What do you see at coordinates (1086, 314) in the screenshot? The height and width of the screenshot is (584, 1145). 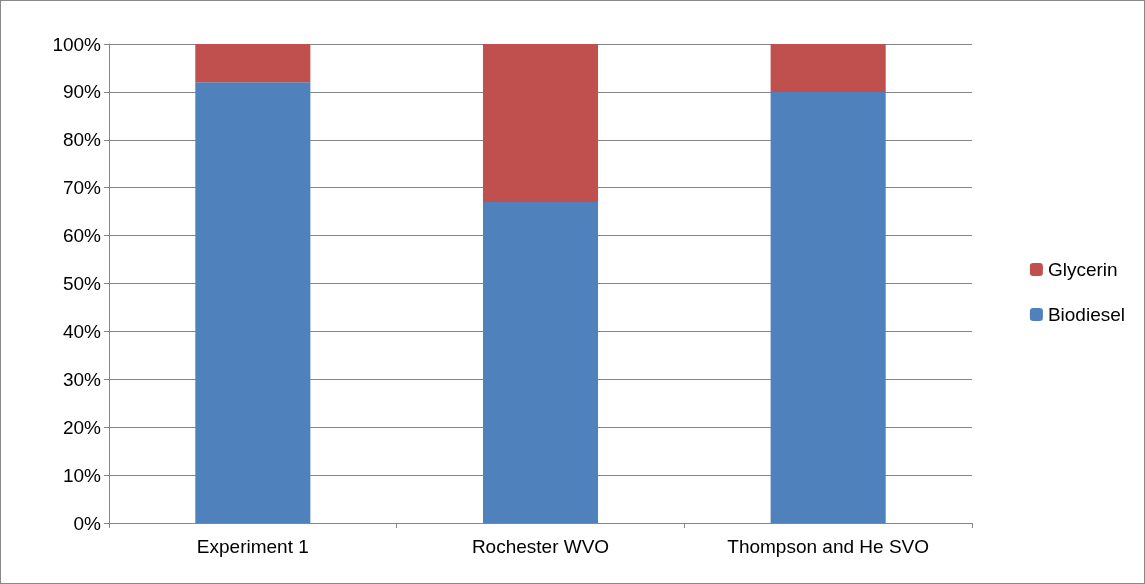 I see `legend-label: Biodiesel` at bounding box center [1086, 314].